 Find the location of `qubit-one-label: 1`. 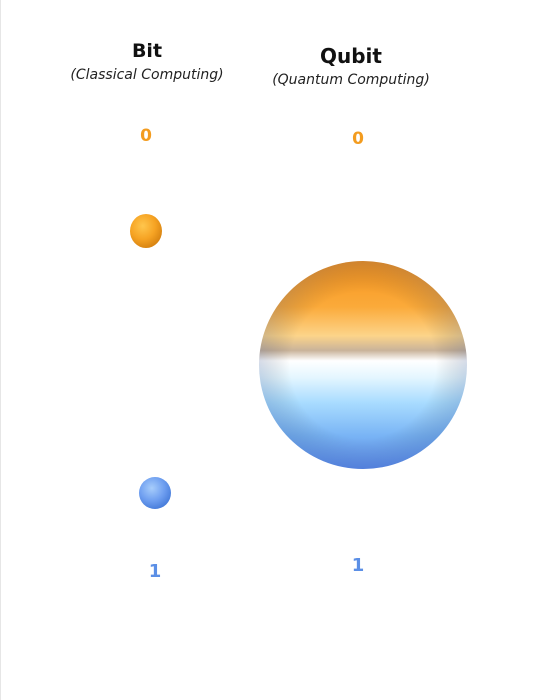

qubit-one-label: 1 is located at coordinates (358, 565).